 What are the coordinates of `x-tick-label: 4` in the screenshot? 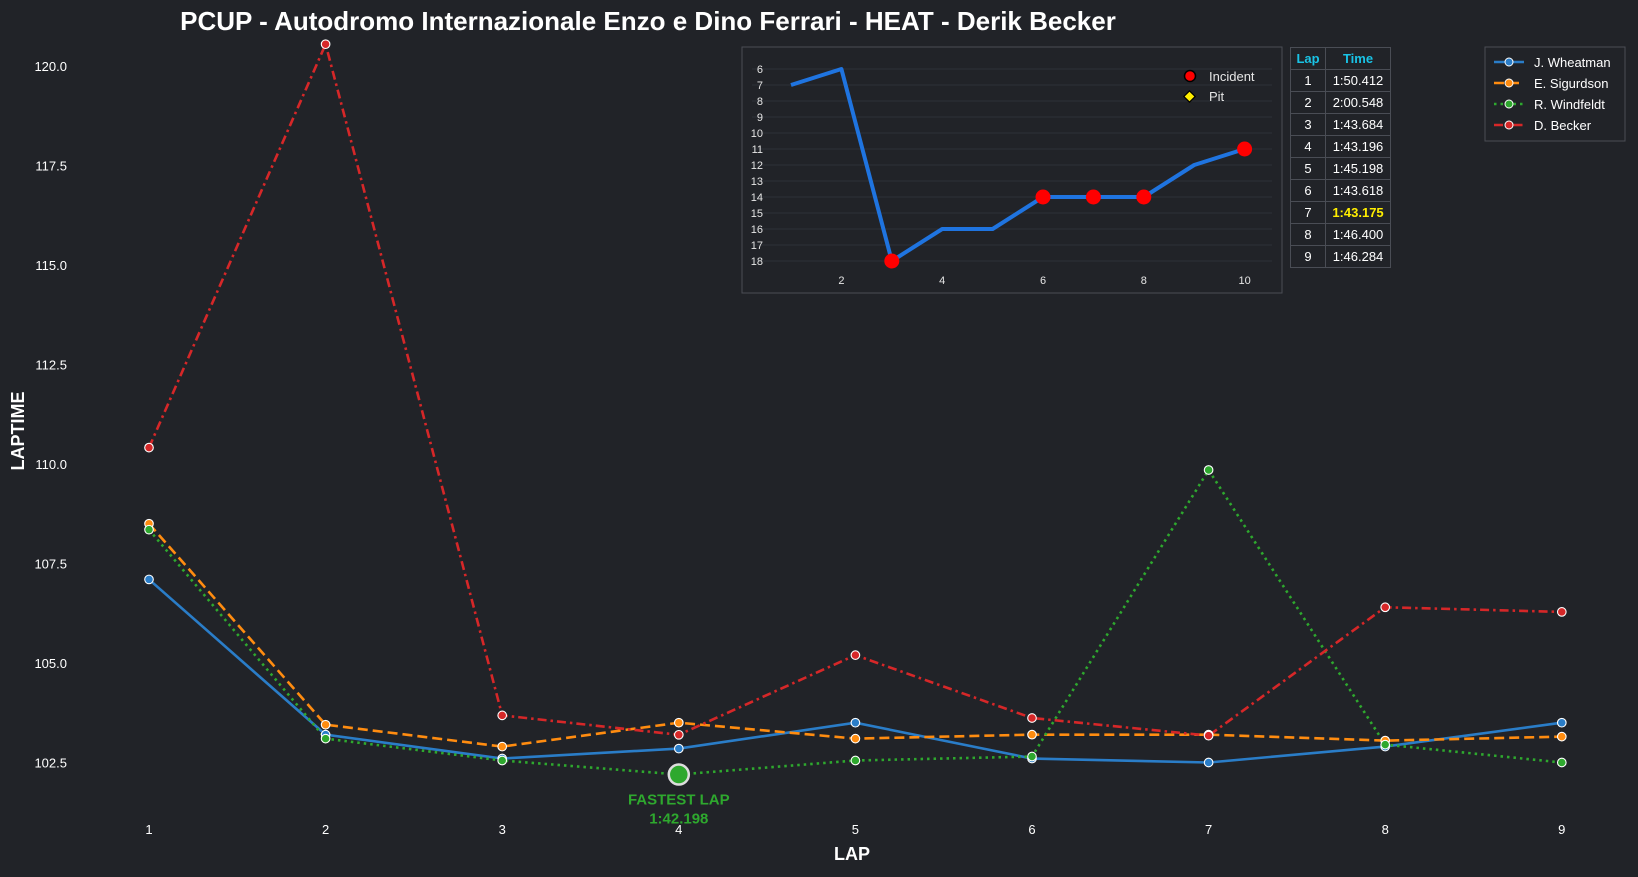 It's located at (678, 829).